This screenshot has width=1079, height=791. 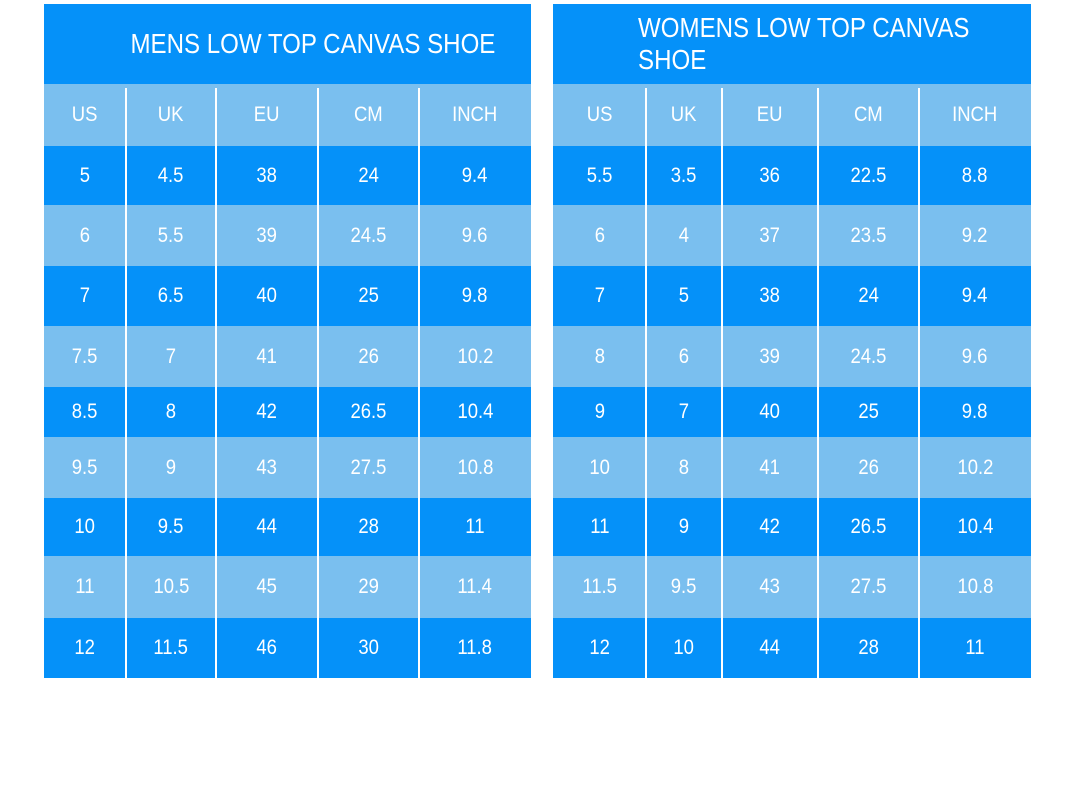 What do you see at coordinates (770, 586) in the screenshot?
I see `cell-text: 43` at bounding box center [770, 586].